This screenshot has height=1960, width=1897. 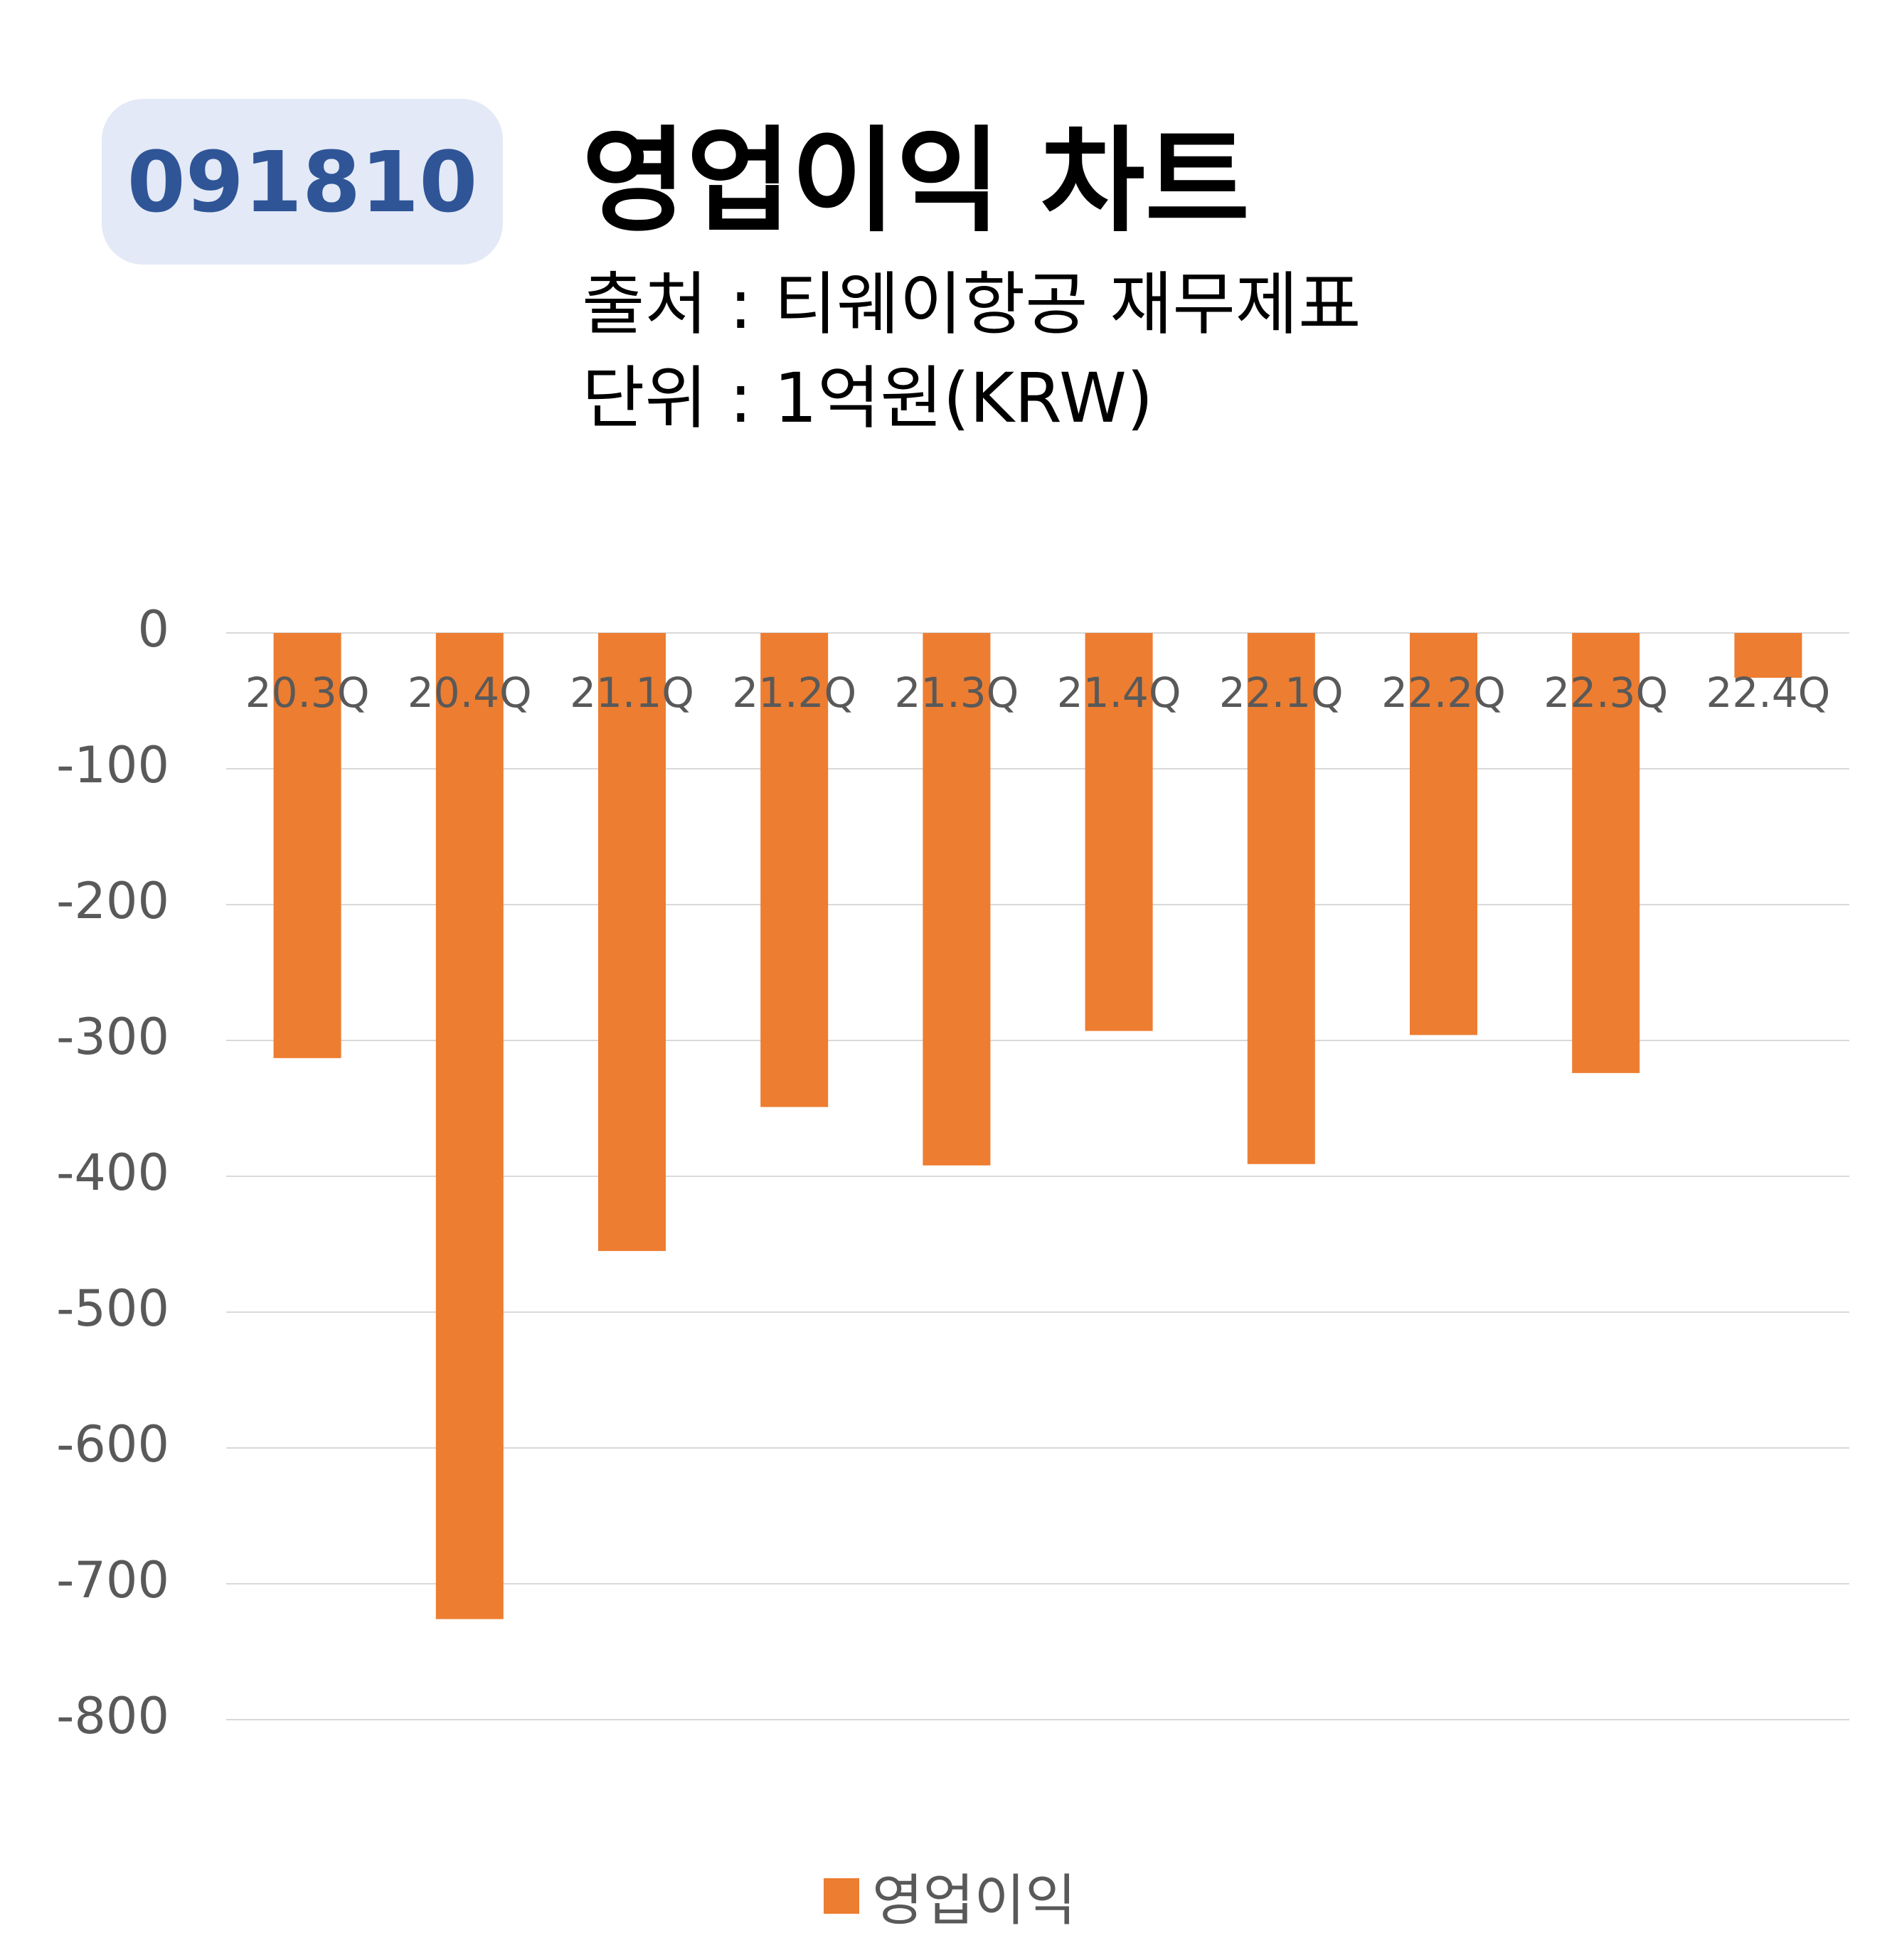 What do you see at coordinates (1769, 693) in the screenshot?
I see `x-tick-label: 22.4Q` at bounding box center [1769, 693].